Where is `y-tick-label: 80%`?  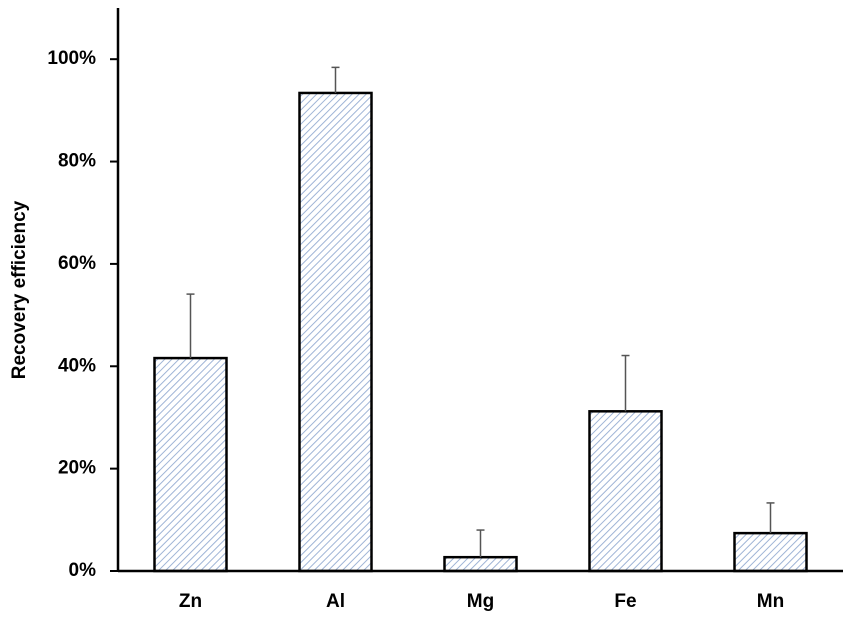 y-tick-label: 80% is located at coordinates (77, 161).